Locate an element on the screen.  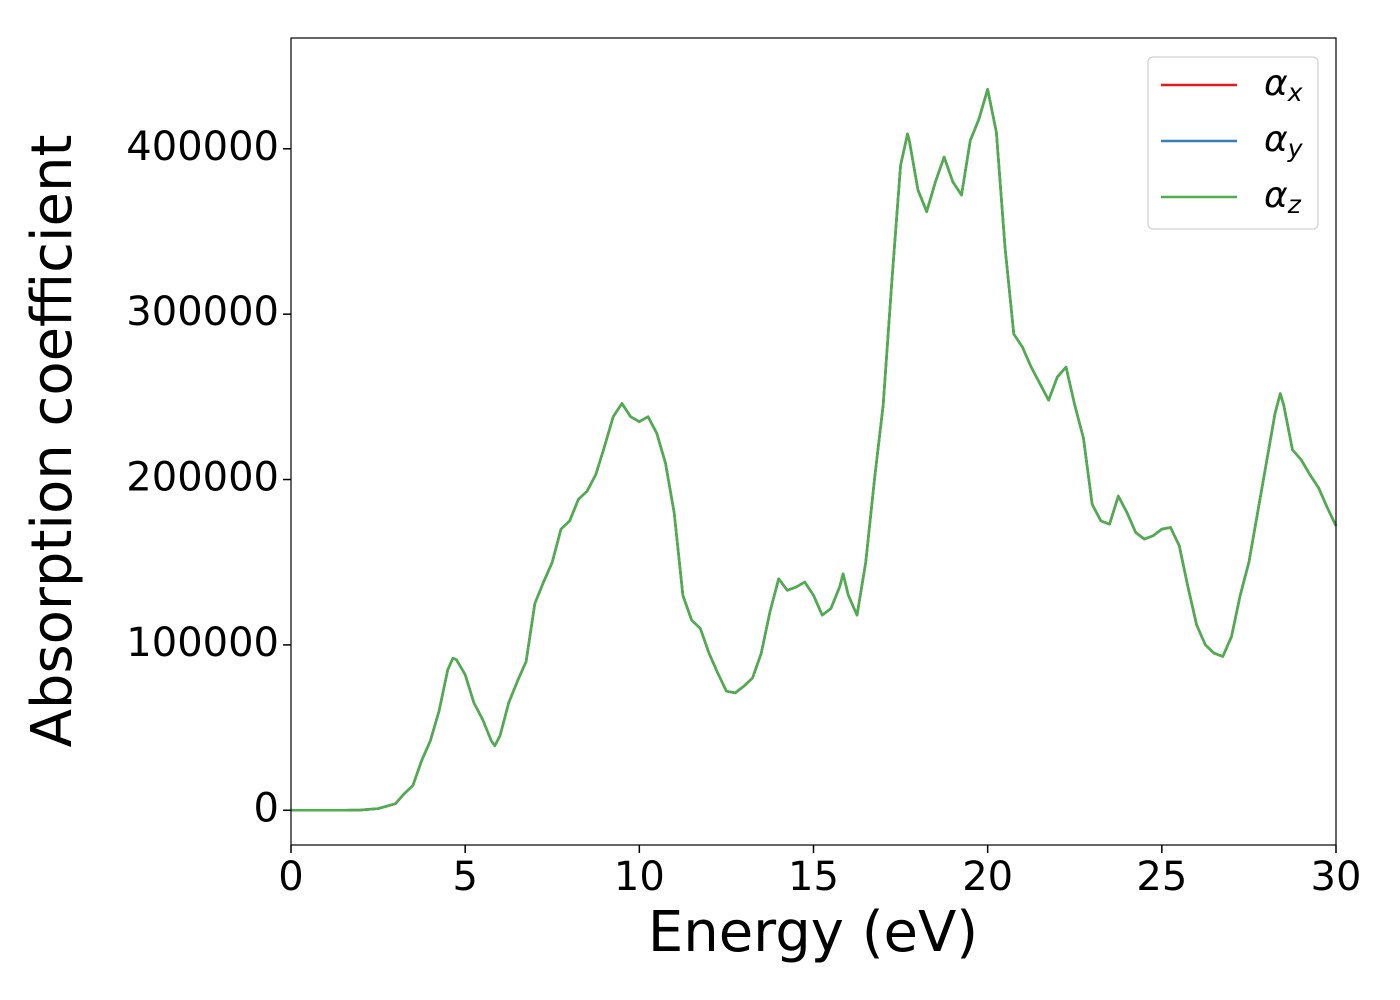
y-axis-label: Absorption coefficient is located at coordinates (52, 441).